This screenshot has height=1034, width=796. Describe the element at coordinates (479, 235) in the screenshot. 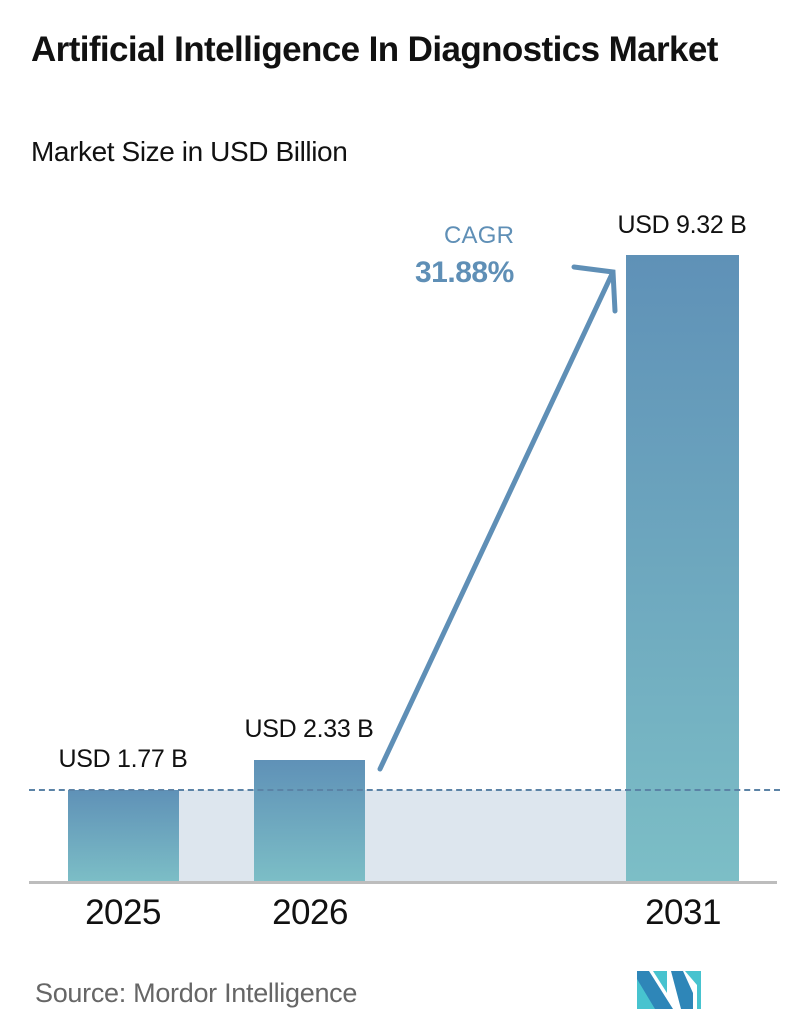

I see `cagr-label: CAGR` at that location.